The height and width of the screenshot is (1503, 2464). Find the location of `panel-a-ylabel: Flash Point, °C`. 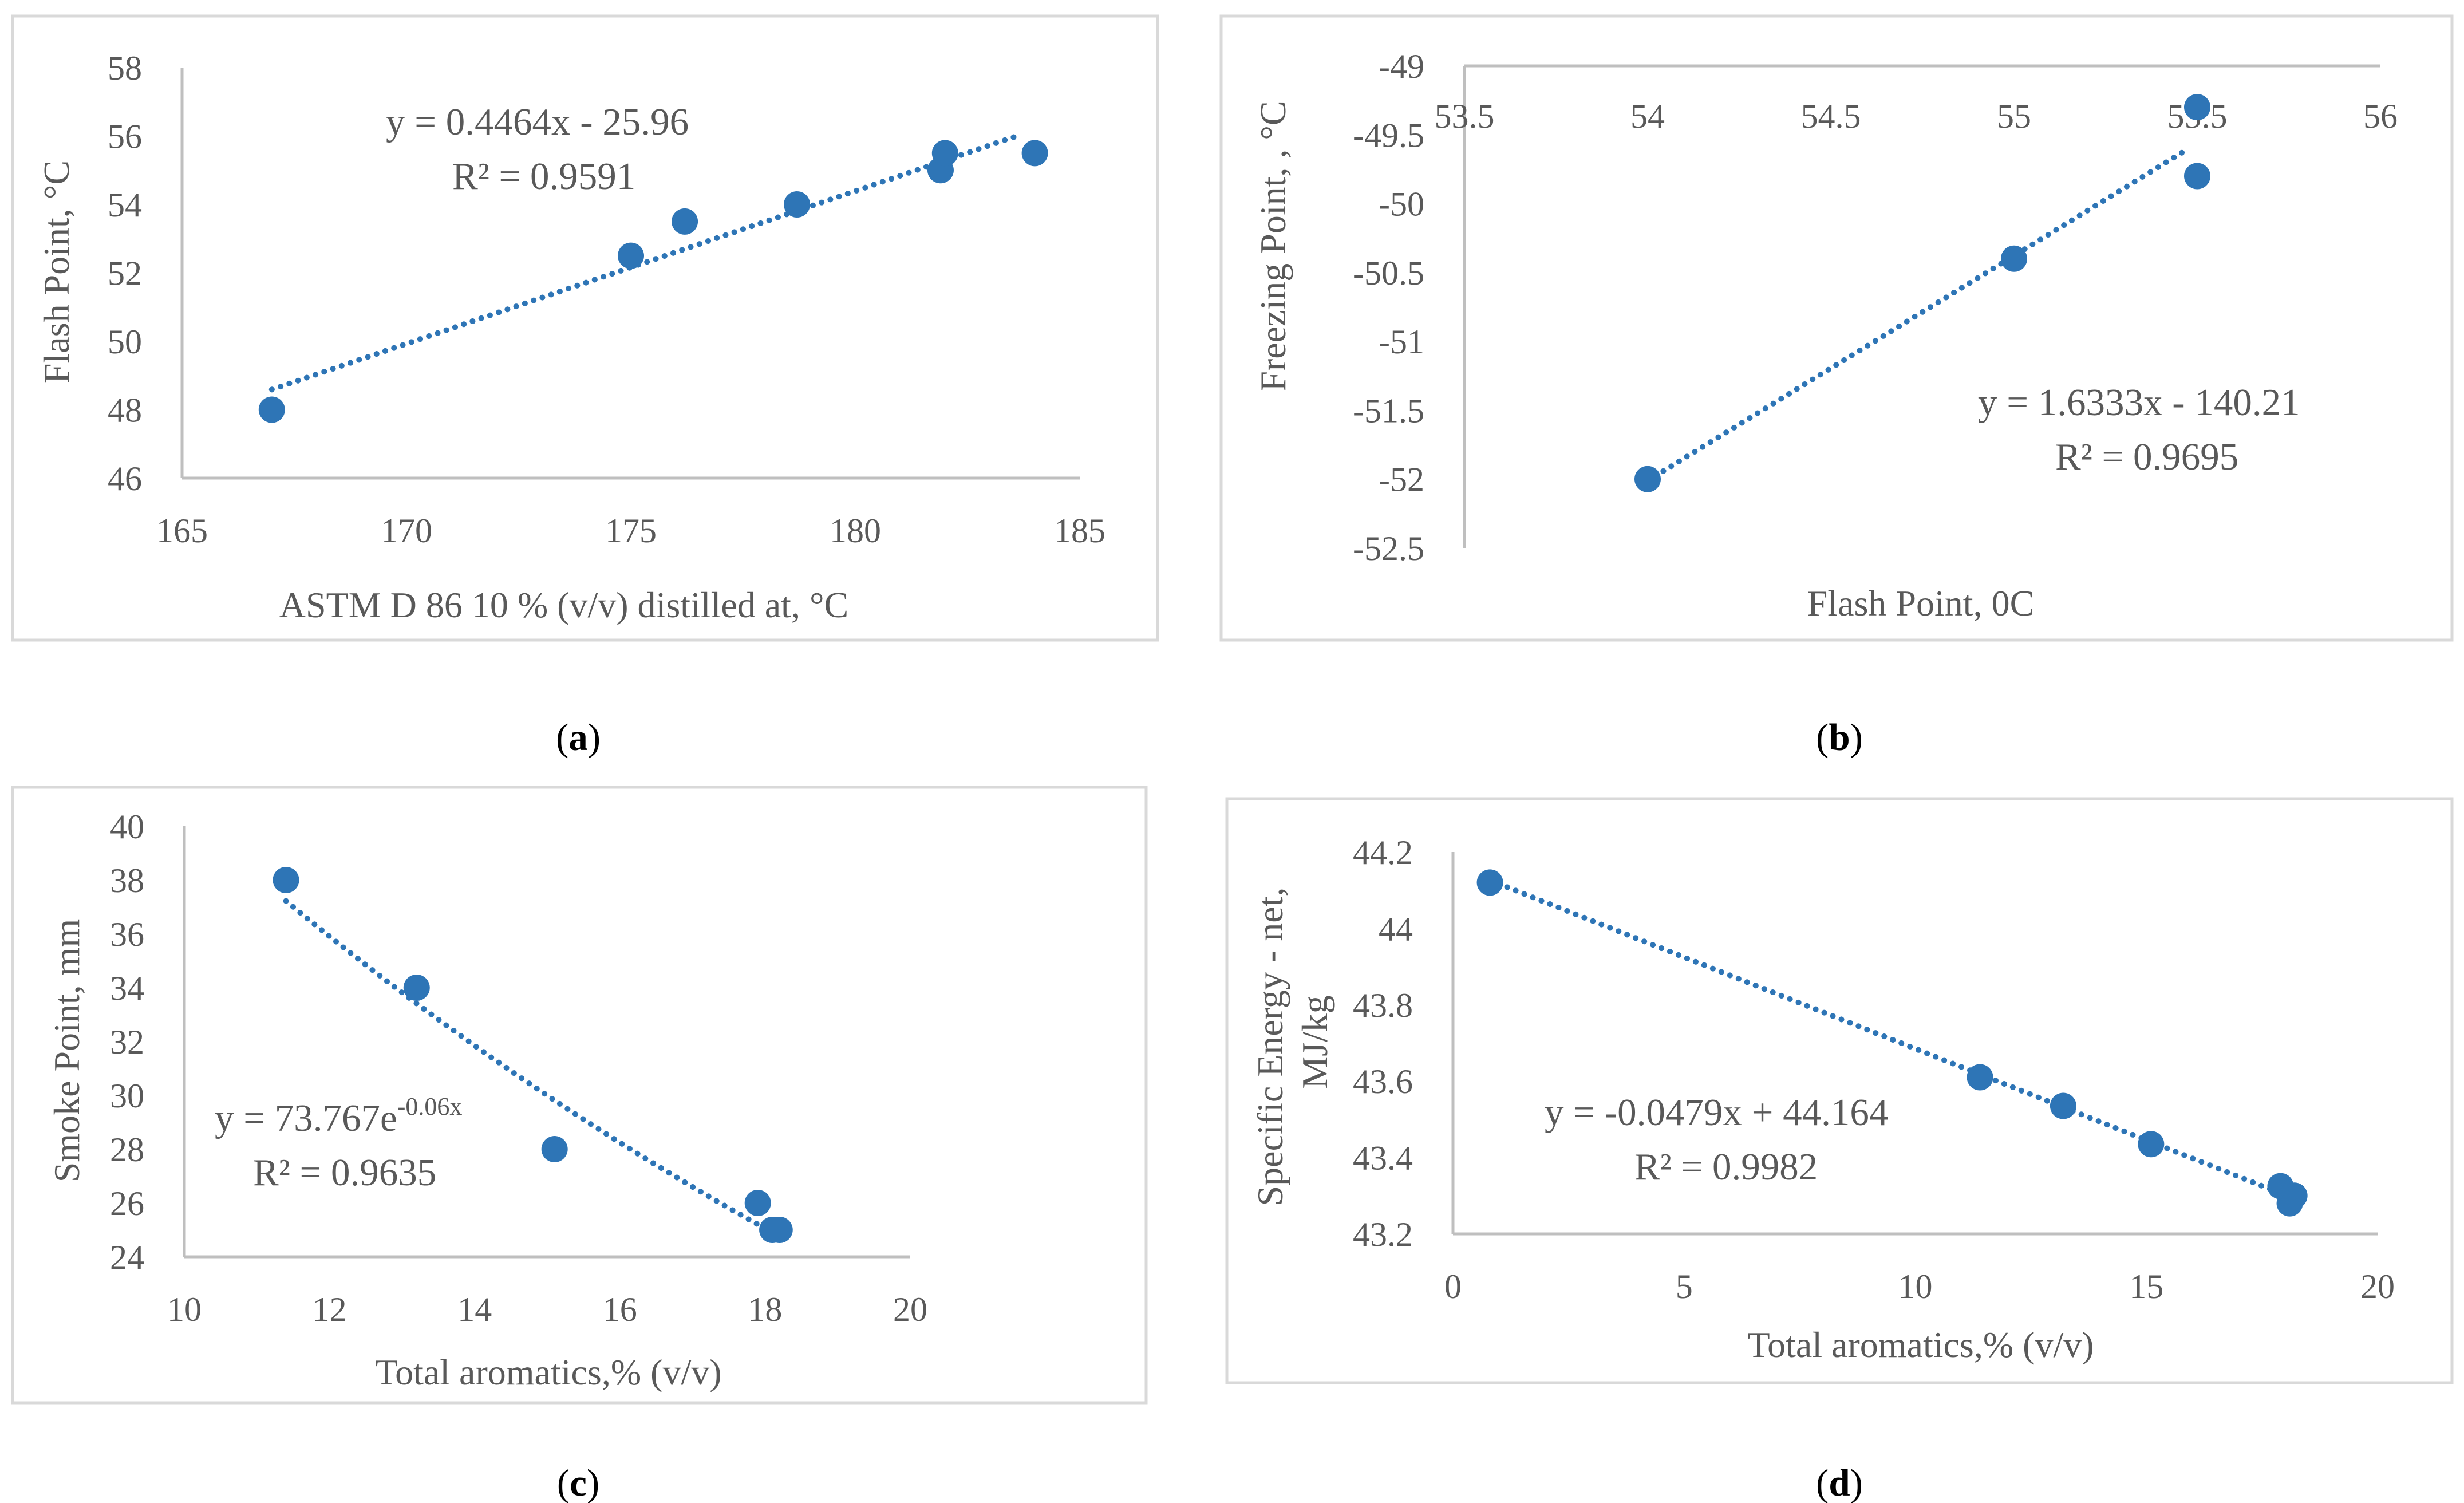

panel-a-ylabel: Flash Point, °C is located at coordinates (56, 272).